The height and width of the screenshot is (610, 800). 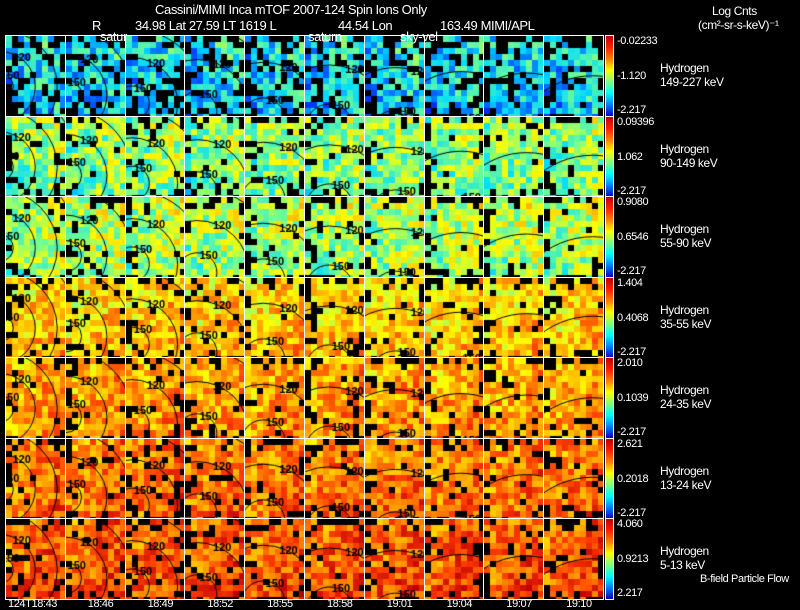 I want to click on r-label: R, so click(x=96, y=25).